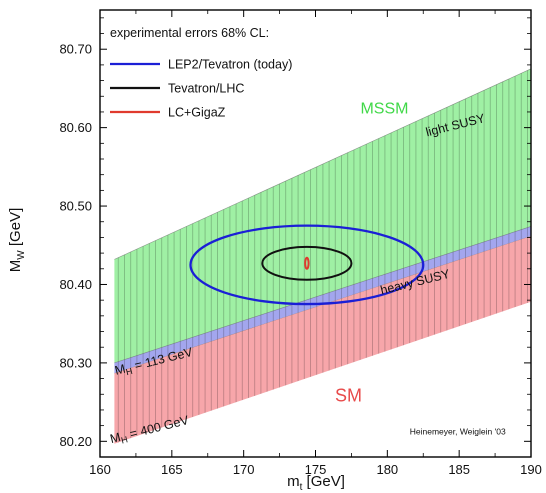 This screenshot has width=546, height=493. I want to click on y-tick-label: 80.30, so click(75, 362).